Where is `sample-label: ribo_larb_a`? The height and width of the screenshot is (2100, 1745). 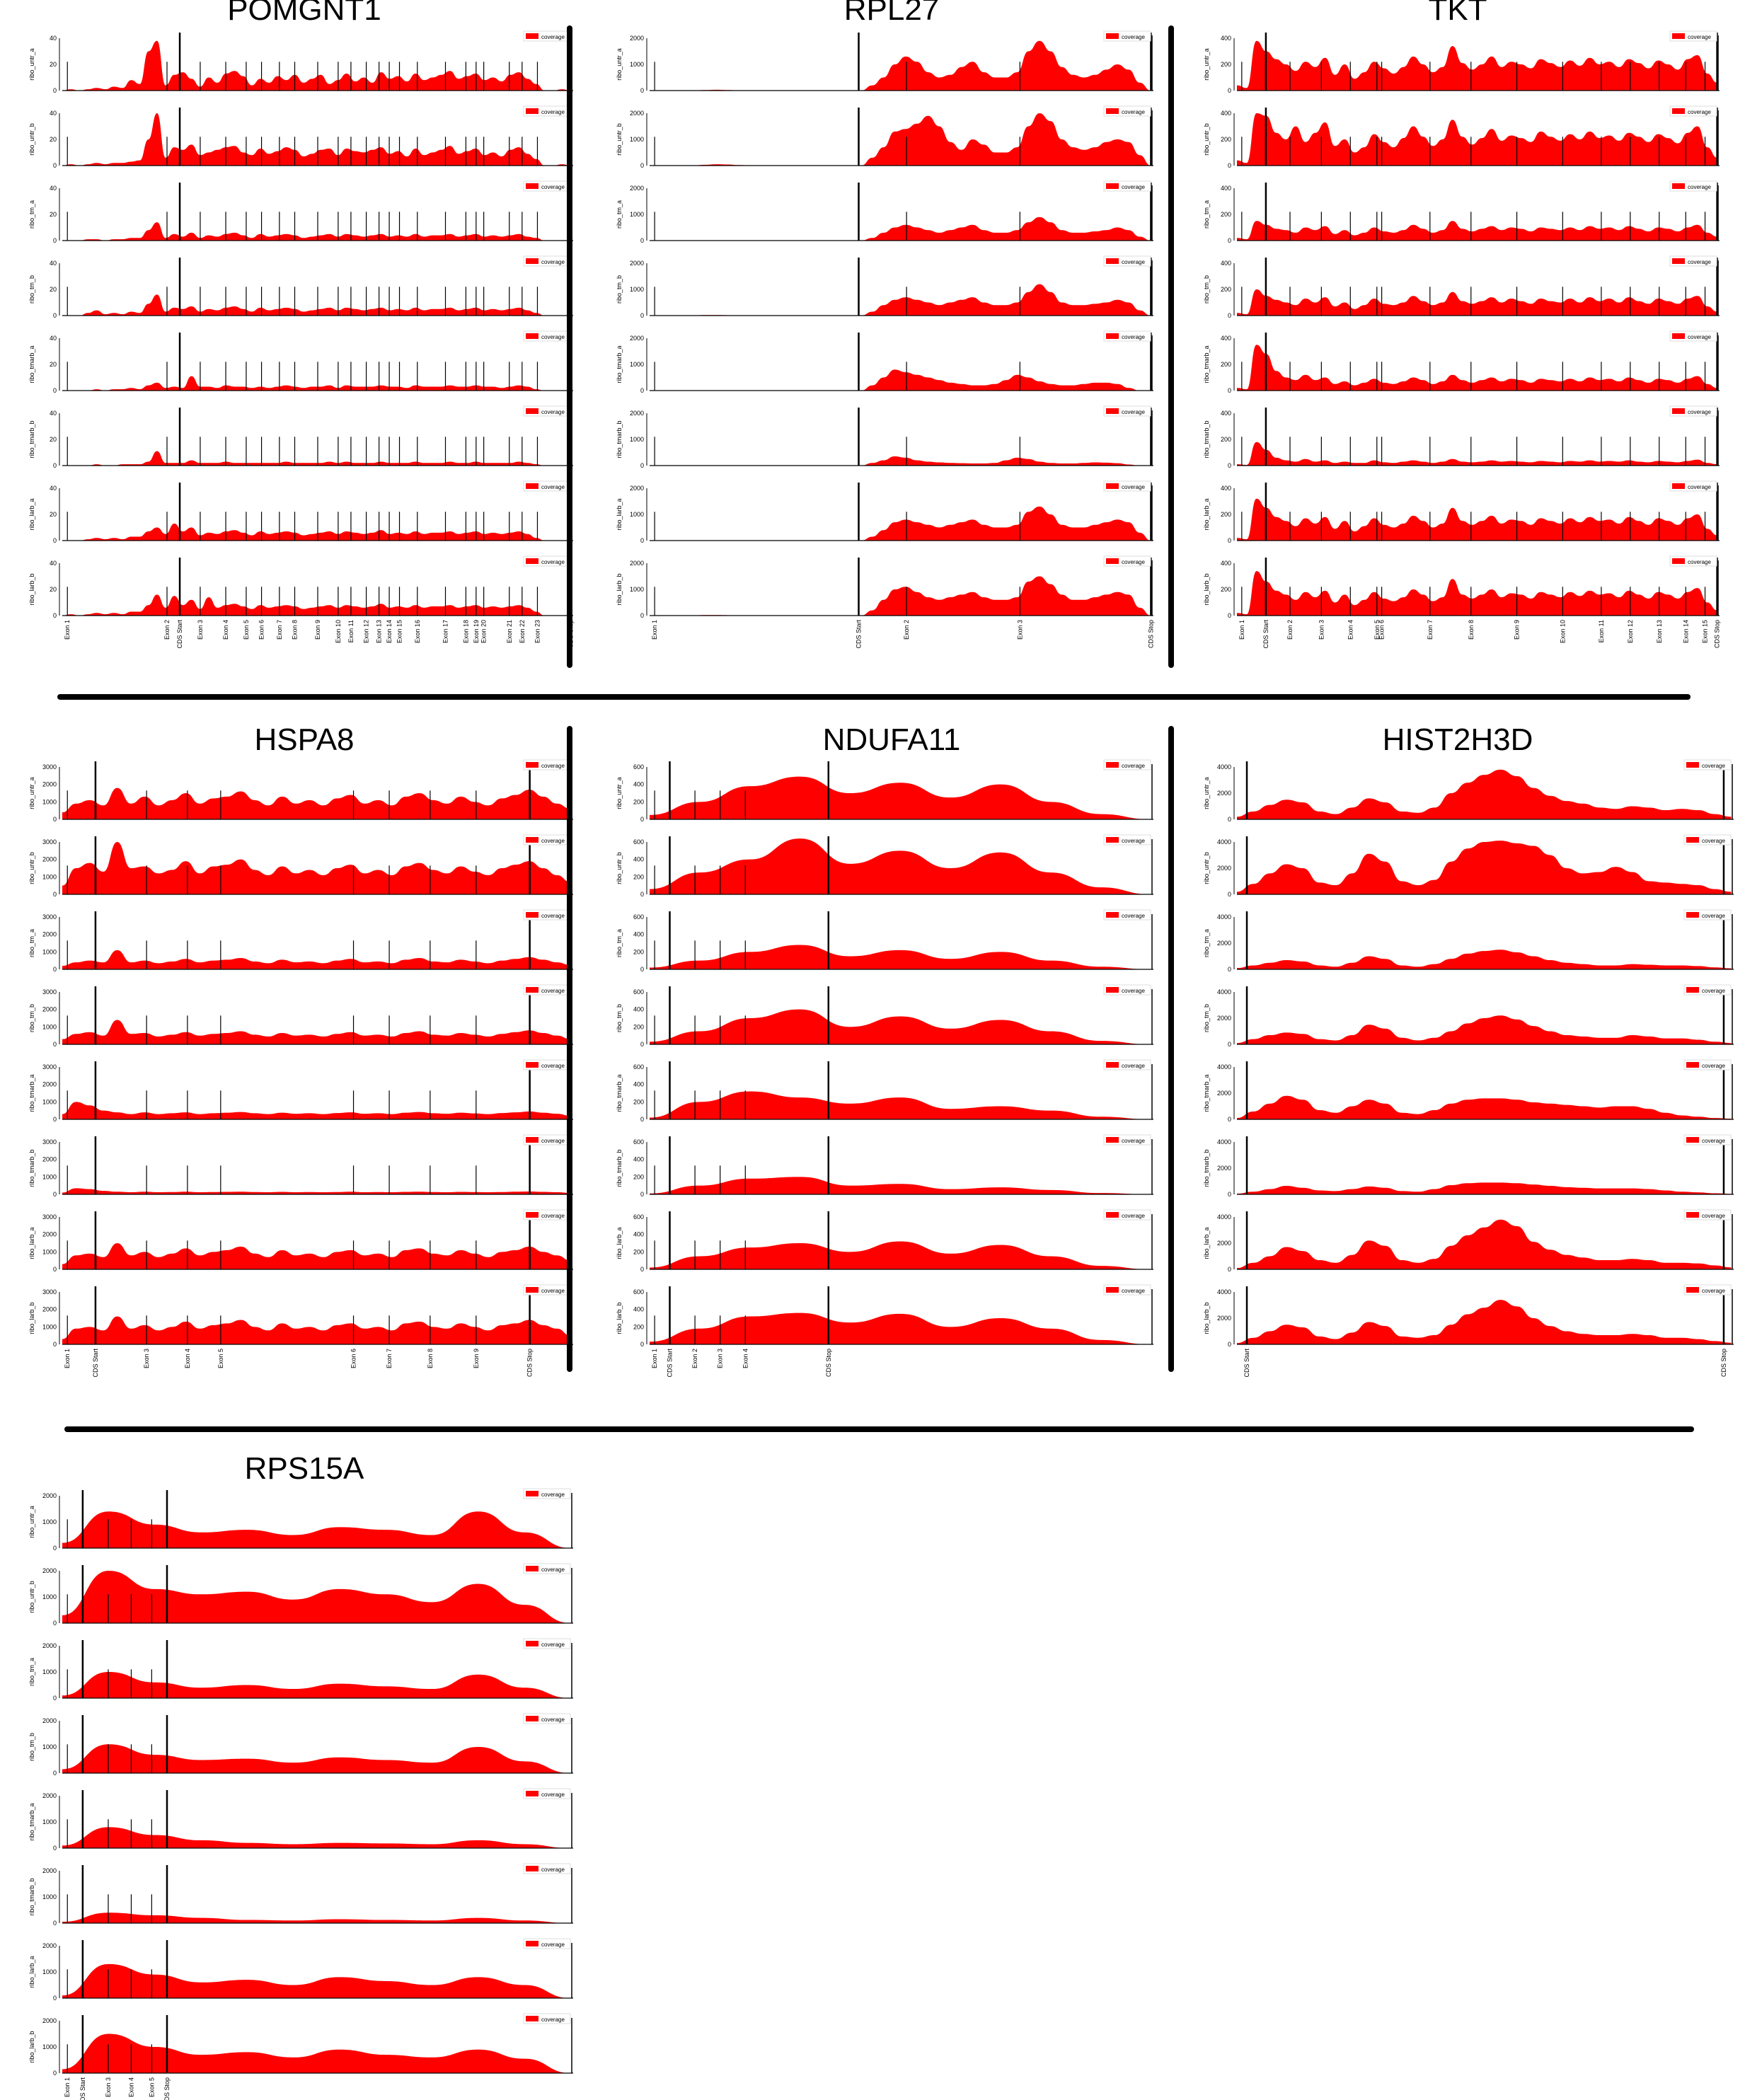
sample-label: ribo_larb_a is located at coordinates (31, 514).